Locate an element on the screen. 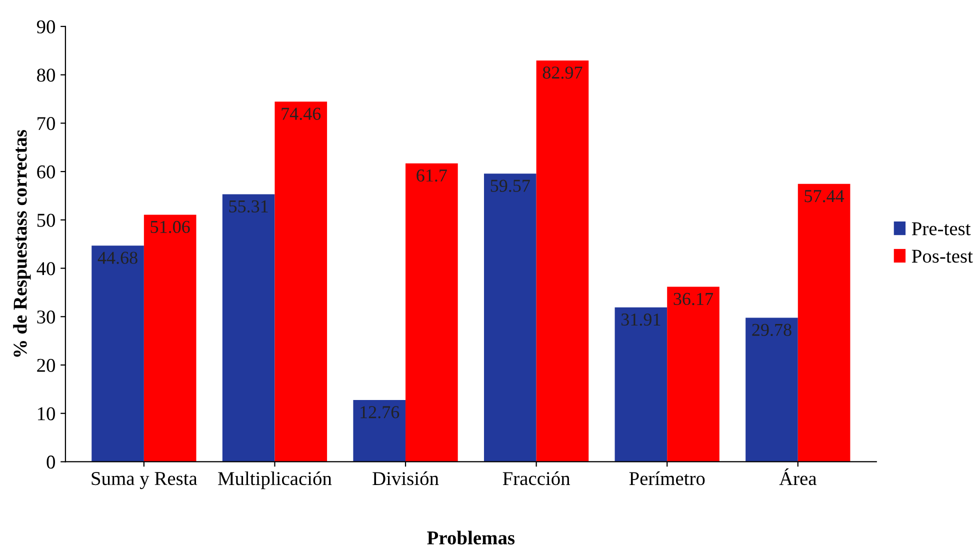  x-tick-label: Suma y Resta is located at coordinates (145, 481).